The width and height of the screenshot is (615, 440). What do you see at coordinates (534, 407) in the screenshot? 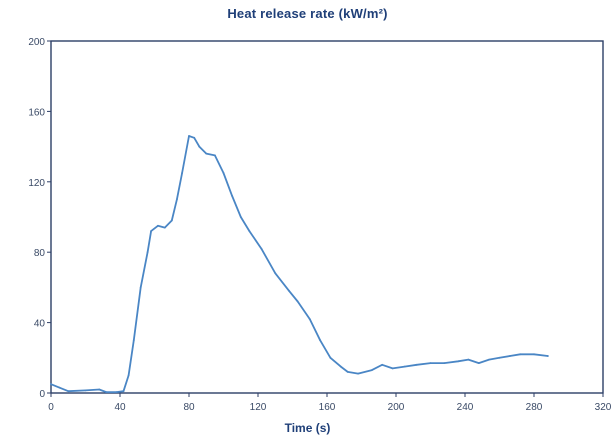
I see `x-tick-label: 280` at bounding box center [534, 407].